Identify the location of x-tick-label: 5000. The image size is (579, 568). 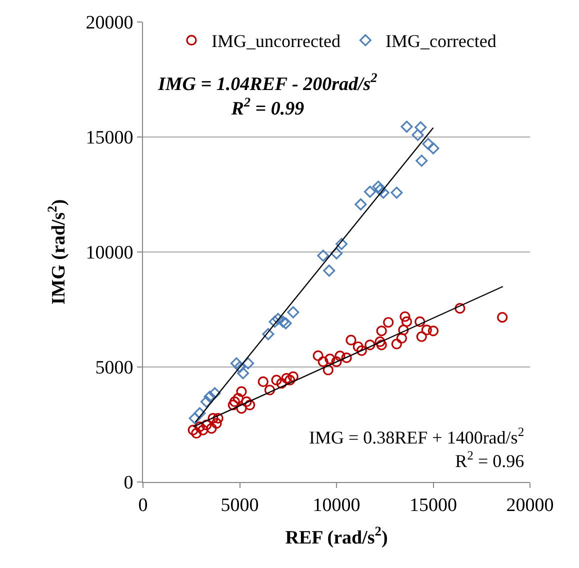
(239, 505).